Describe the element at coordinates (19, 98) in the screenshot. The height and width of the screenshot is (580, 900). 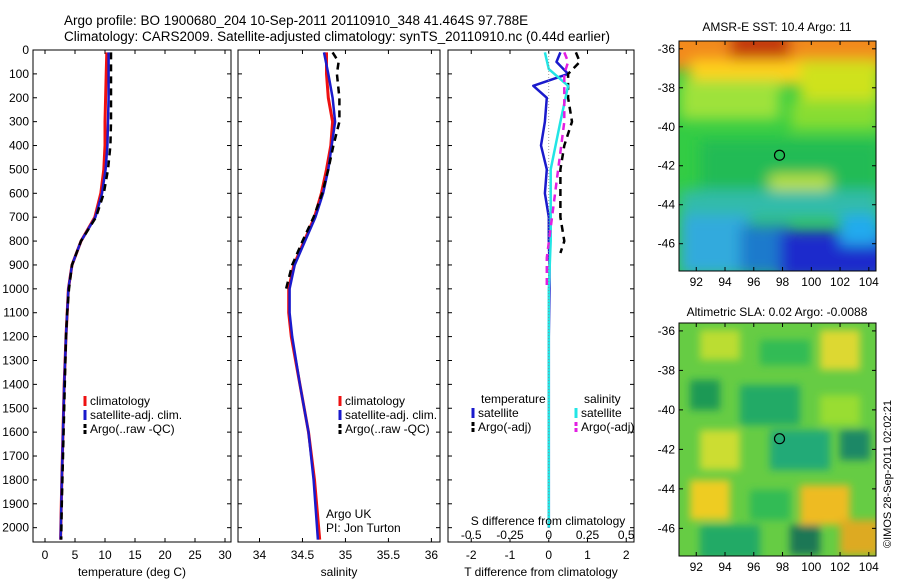
I see `y-tick-label: 200` at that location.